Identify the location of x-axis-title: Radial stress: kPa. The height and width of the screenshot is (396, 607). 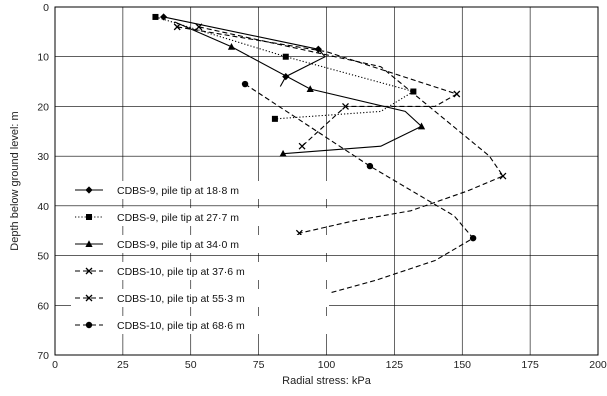
(327, 381).